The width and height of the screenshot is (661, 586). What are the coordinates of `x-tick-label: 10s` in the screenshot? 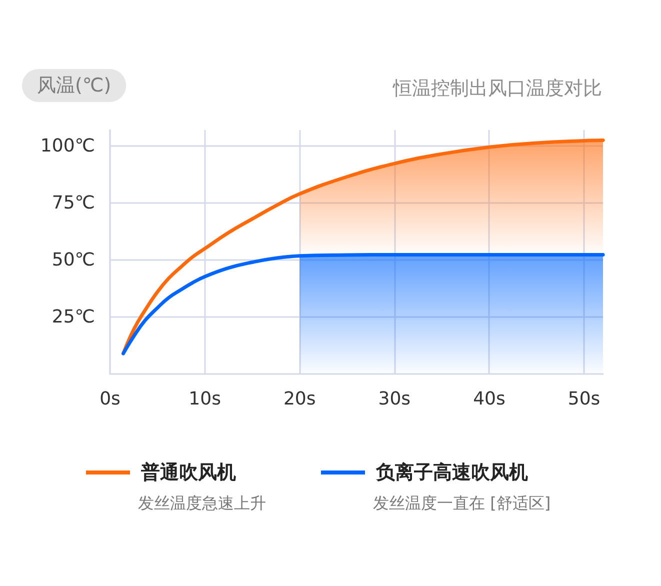 It's located at (204, 399).